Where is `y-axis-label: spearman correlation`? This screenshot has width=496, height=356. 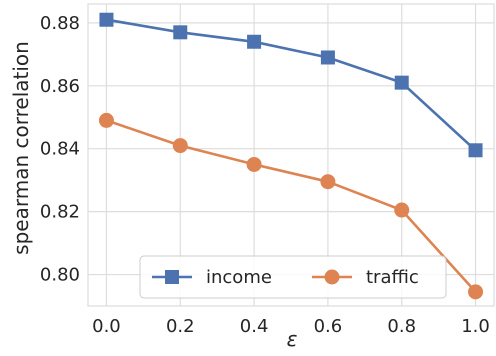 y-axis-label: spearman correlation is located at coordinates (21, 148).